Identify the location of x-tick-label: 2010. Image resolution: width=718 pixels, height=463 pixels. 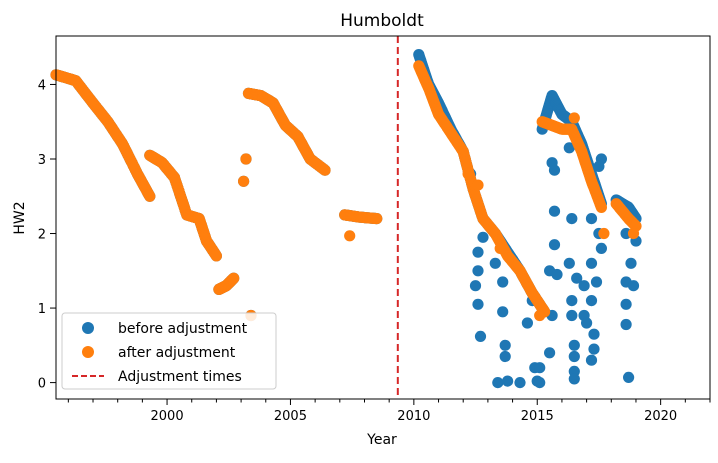
(413, 416).